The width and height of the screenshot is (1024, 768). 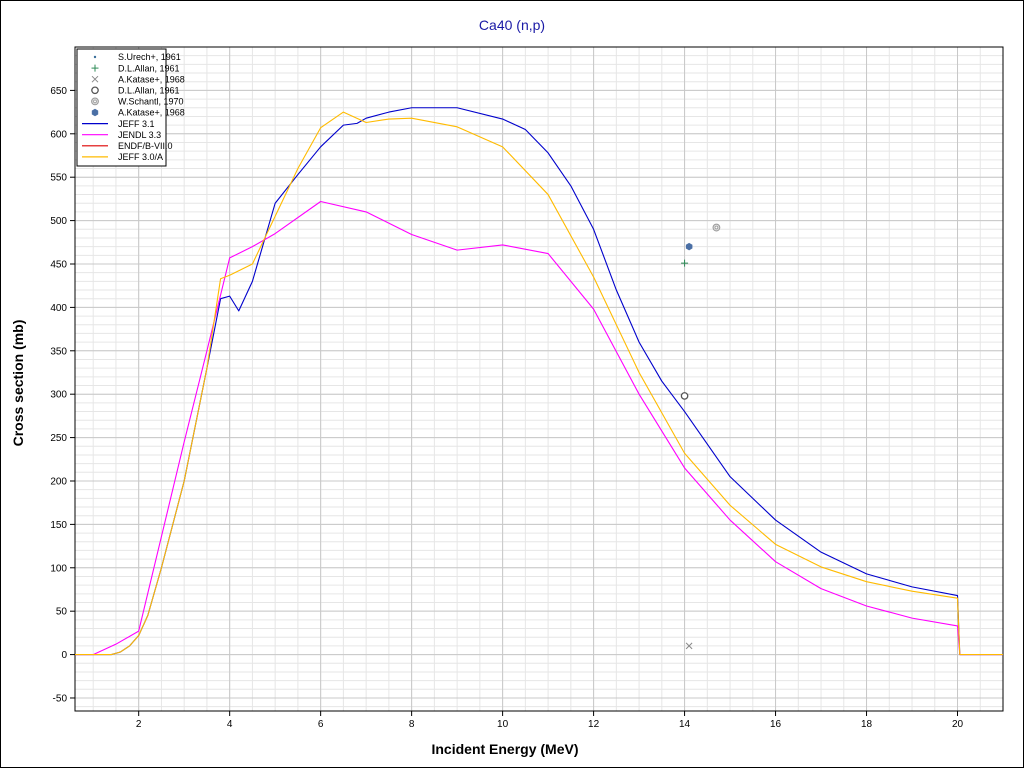 What do you see at coordinates (58, 91) in the screenshot?
I see `y-tick-label: 650` at bounding box center [58, 91].